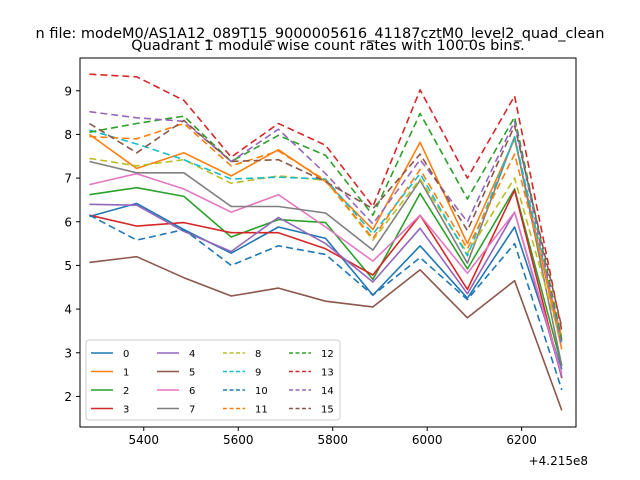 This screenshot has width=640, height=480. Describe the element at coordinates (427, 440) in the screenshot. I see `x-tick-label: 6000` at that location.